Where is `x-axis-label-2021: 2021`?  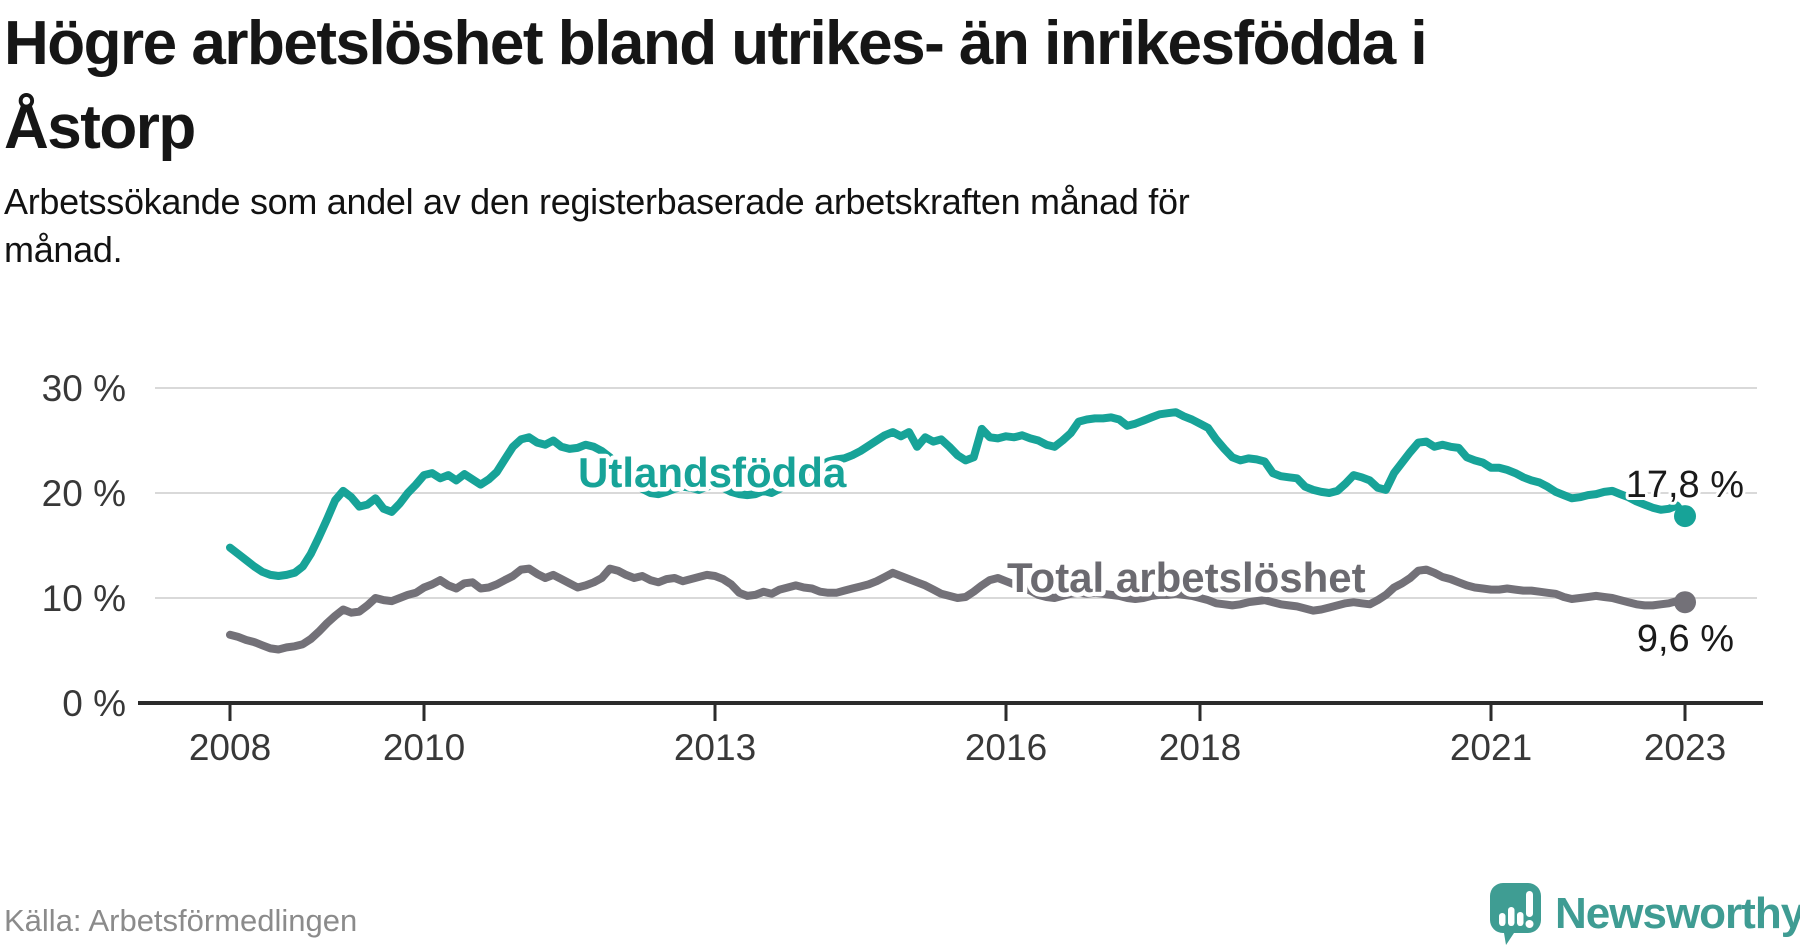 x-axis-label-2021: 2021 is located at coordinates (1491, 747).